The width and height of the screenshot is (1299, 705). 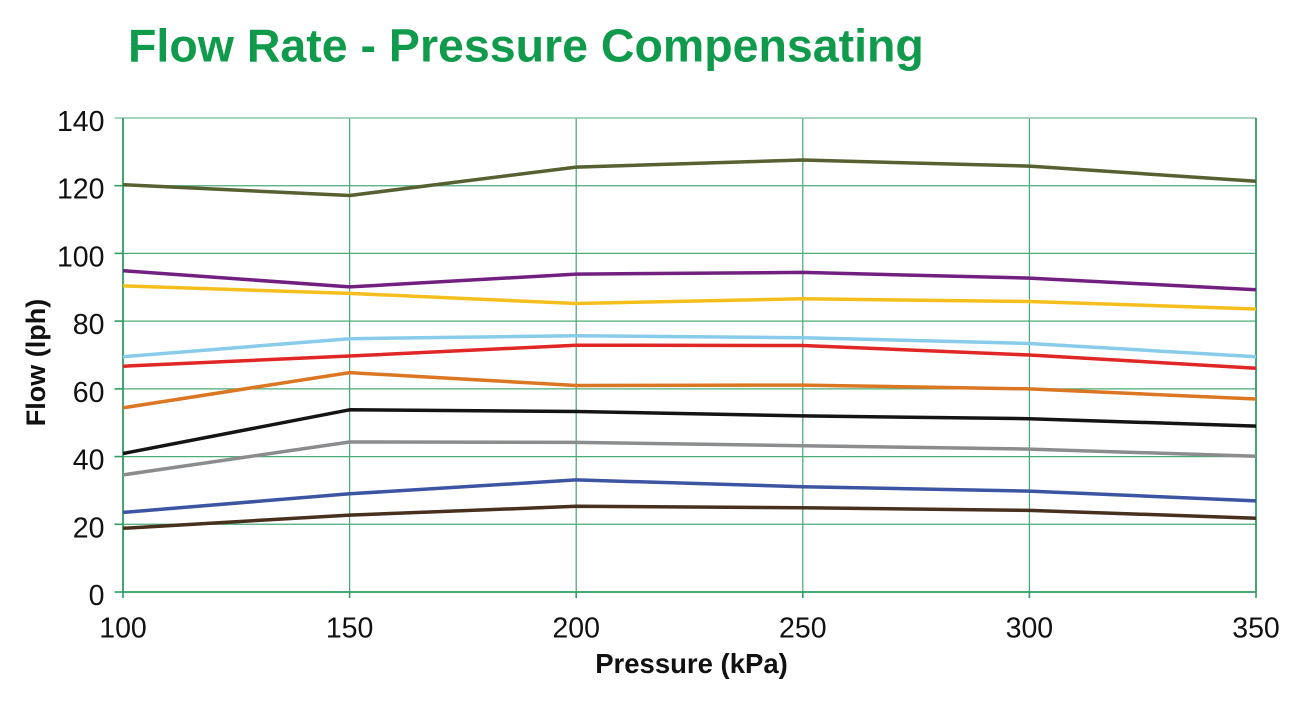 I want to click on svg-text: 200, so click(x=576, y=629).